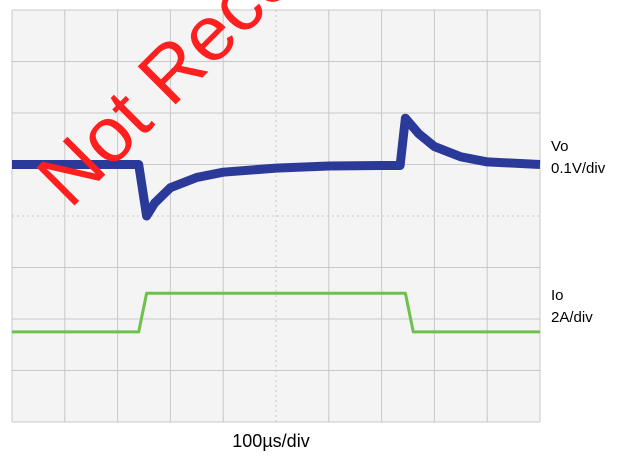  I want to click on io-scale-label: 2A/div, so click(572, 317).